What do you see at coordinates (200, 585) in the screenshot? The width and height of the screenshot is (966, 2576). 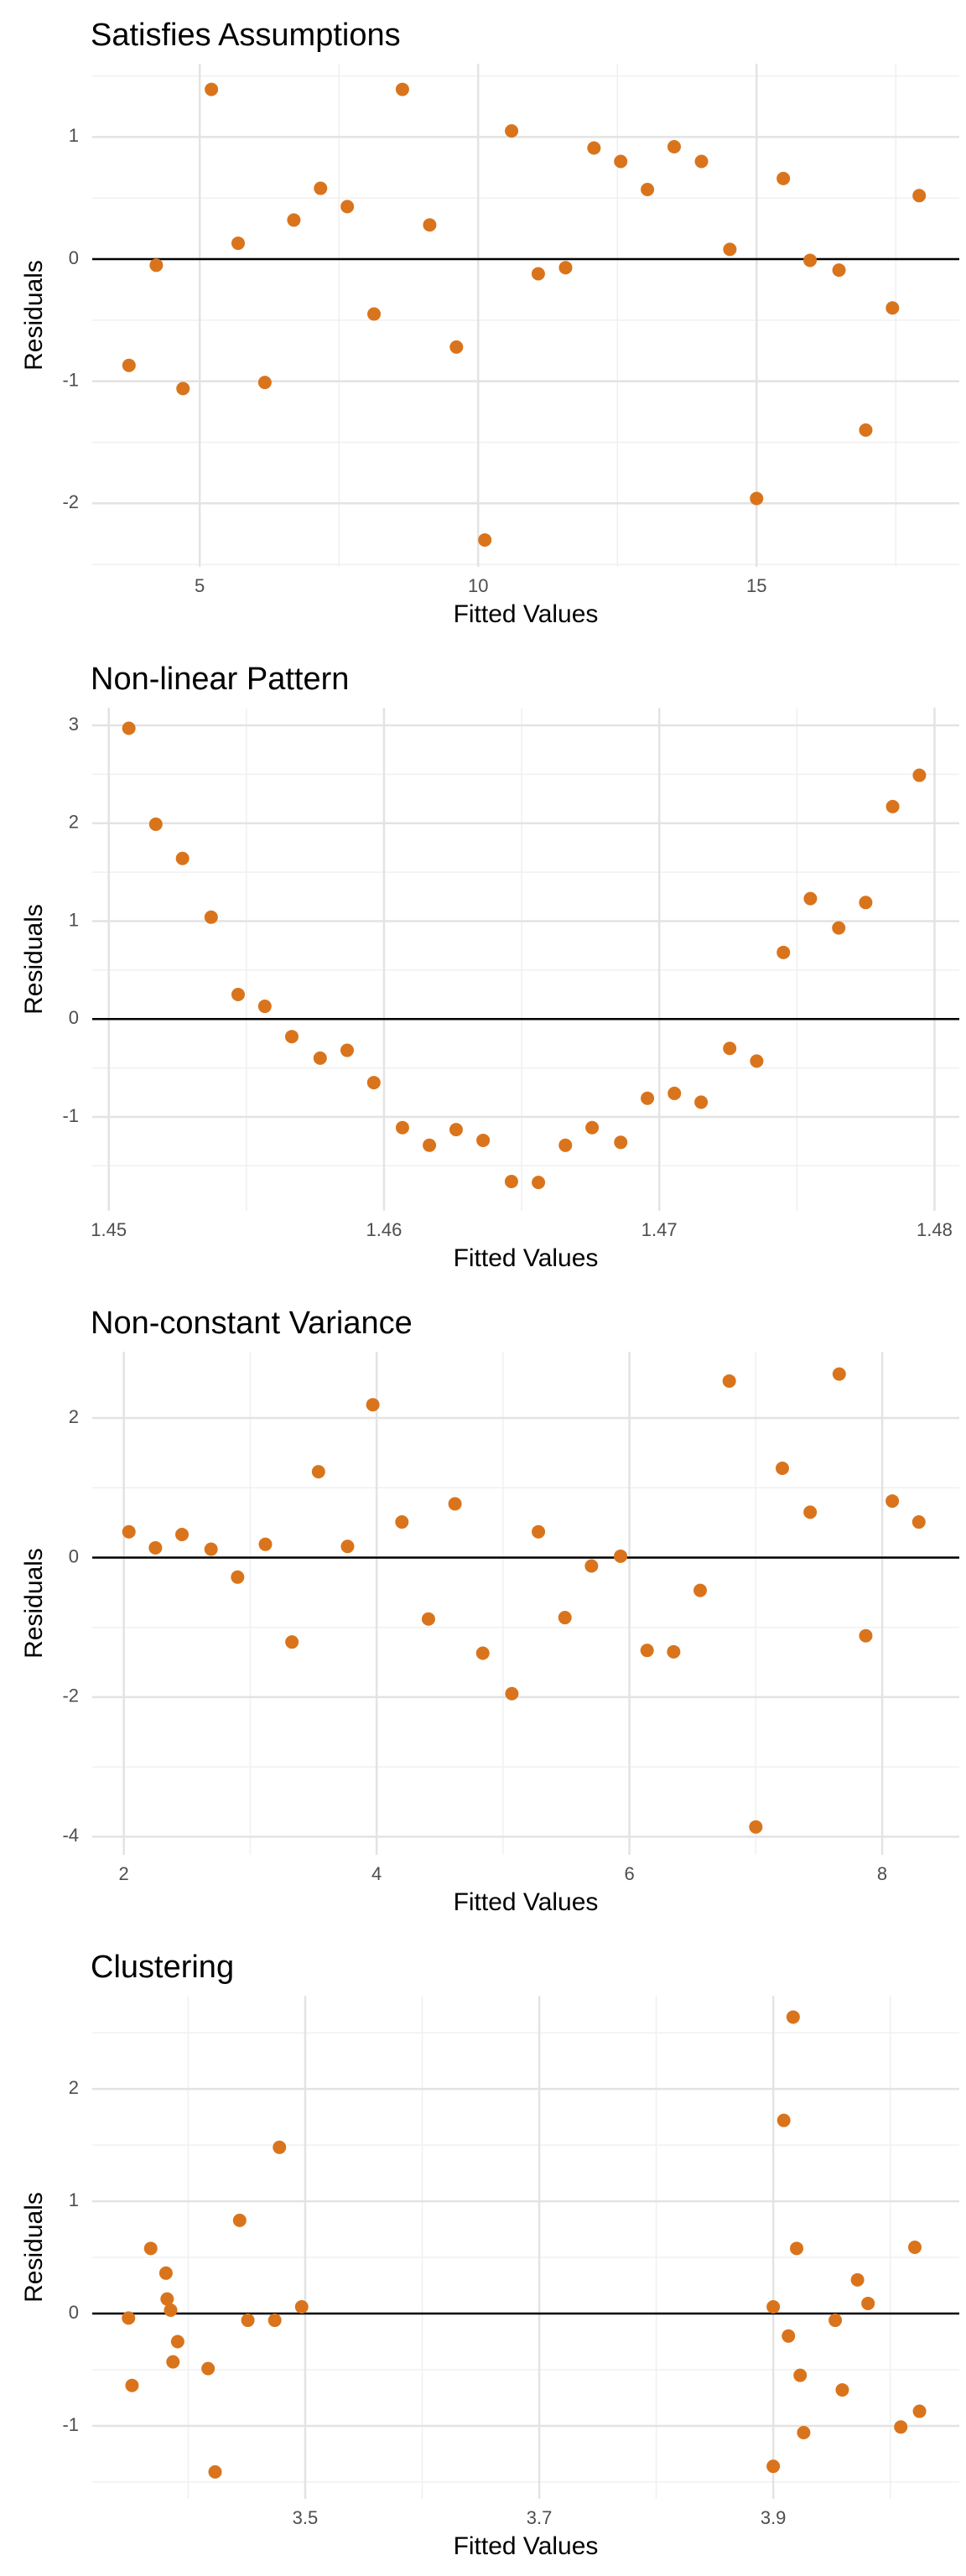 I see `x-tick-label: 5` at bounding box center [200, 585].